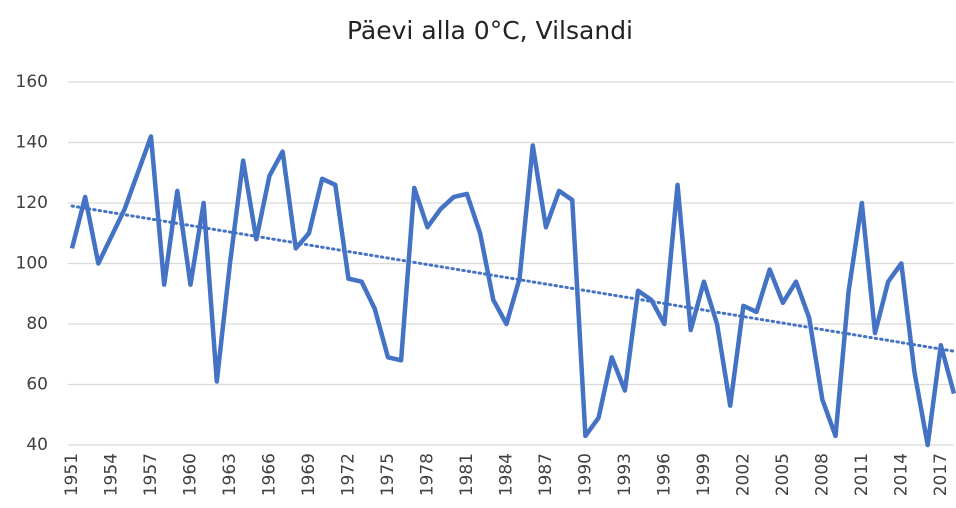 This screenshot has height=508, width=956. I want to click on y-tick-label: 160, so click(32, 82).